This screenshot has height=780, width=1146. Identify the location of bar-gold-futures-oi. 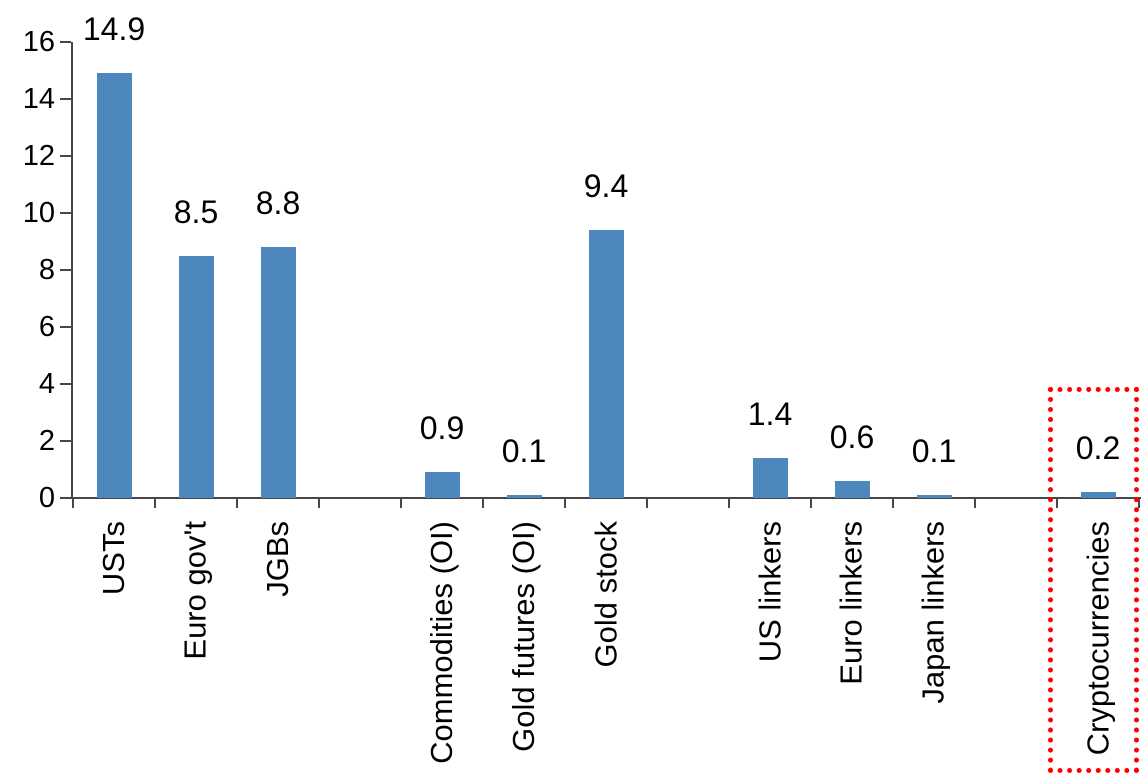
(524, 496).